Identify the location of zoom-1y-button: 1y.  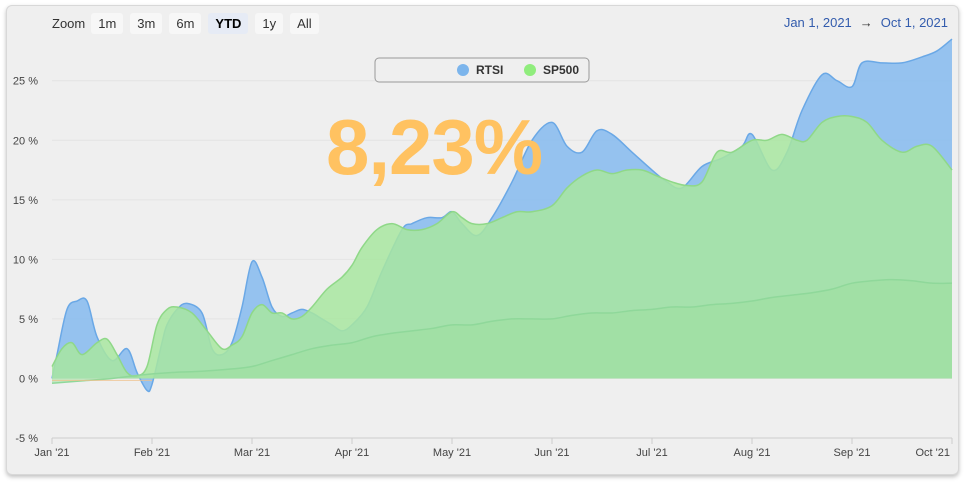
(269, 23).